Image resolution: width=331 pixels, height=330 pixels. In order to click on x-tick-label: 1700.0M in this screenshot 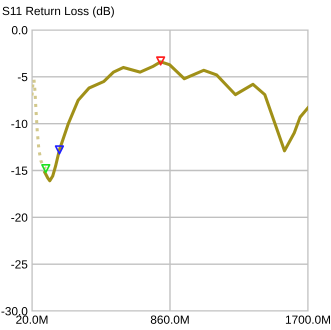, I will do `click(308, 319)`.